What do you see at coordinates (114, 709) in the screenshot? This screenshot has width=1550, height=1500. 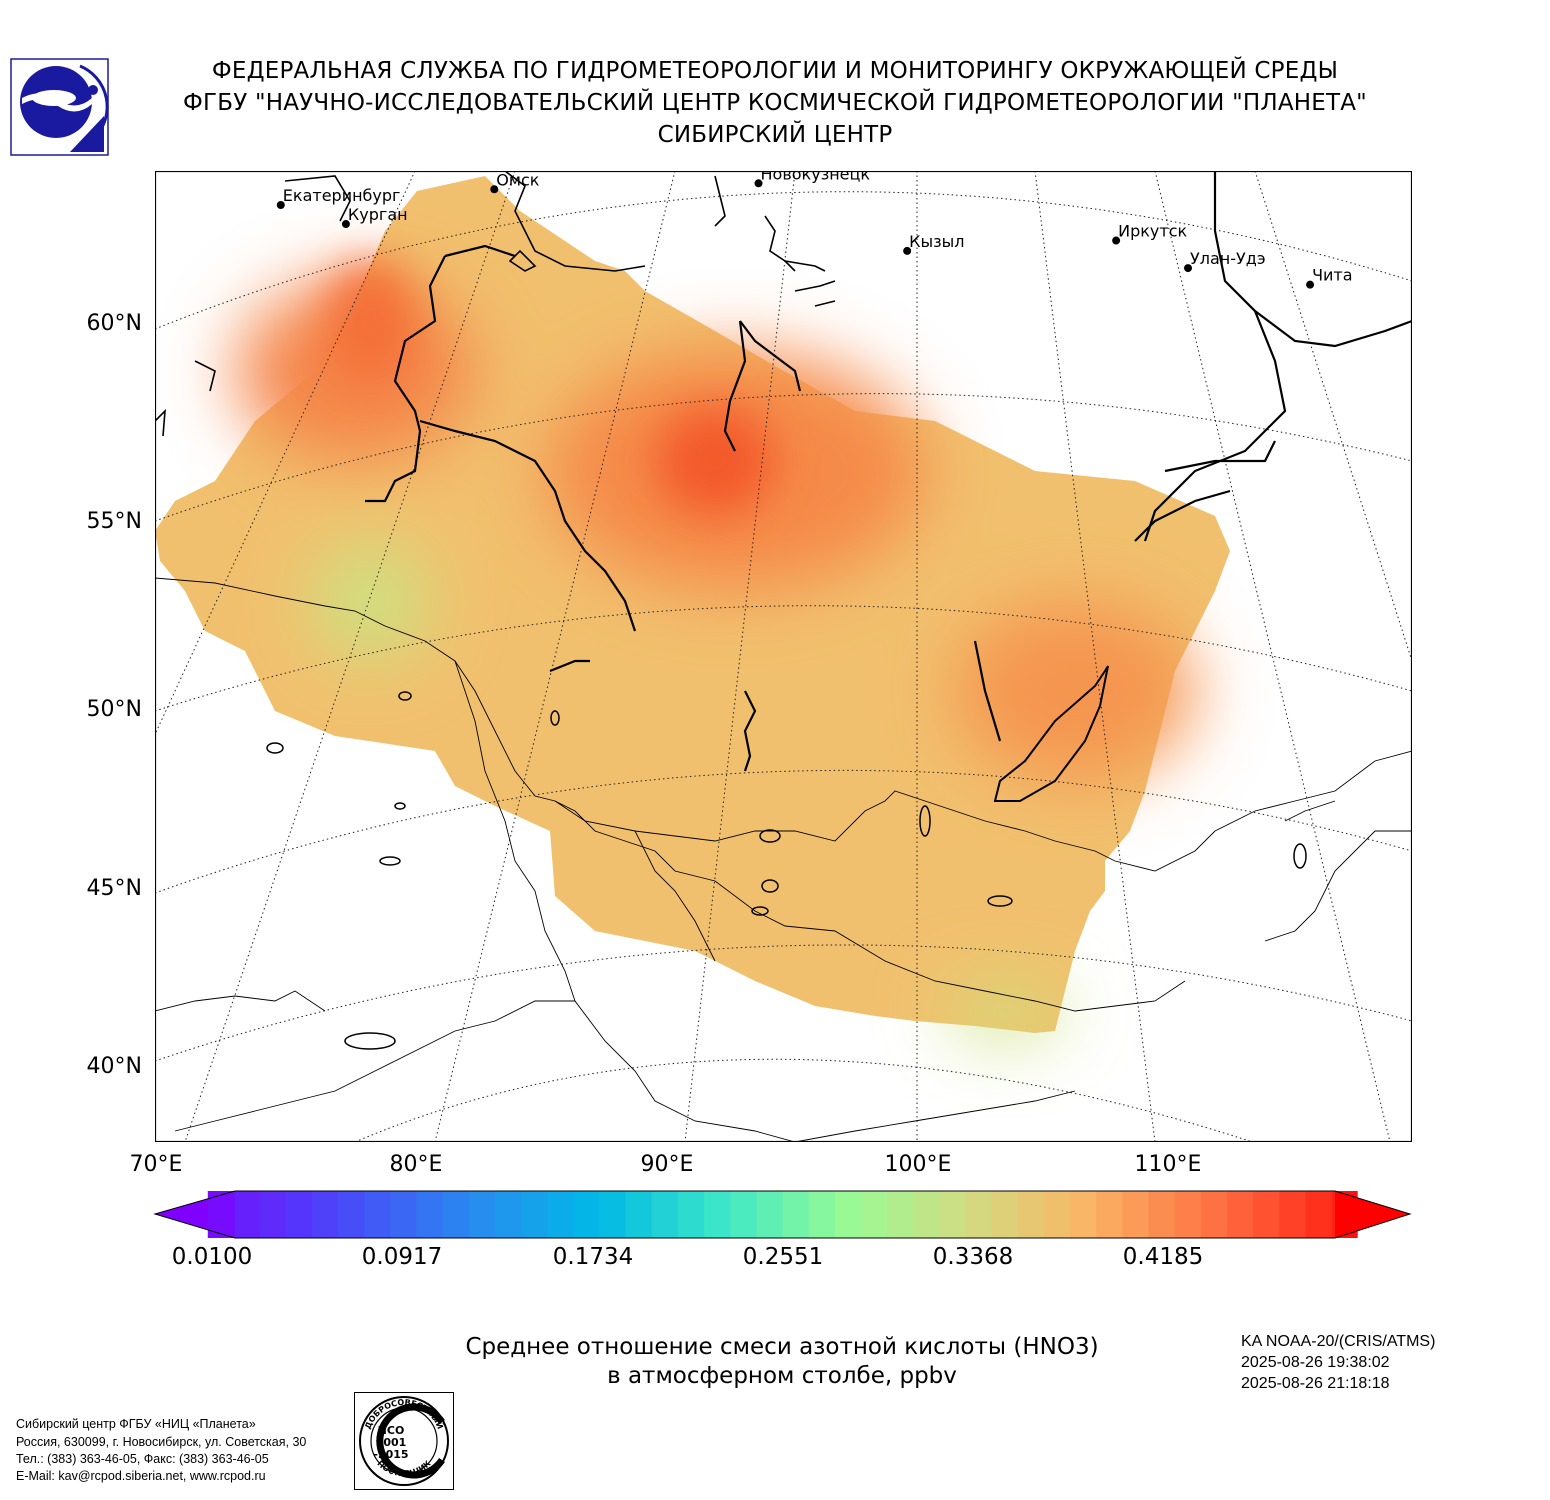 I see `lat-label-50: 50°N` at bounding box center [114, 709].